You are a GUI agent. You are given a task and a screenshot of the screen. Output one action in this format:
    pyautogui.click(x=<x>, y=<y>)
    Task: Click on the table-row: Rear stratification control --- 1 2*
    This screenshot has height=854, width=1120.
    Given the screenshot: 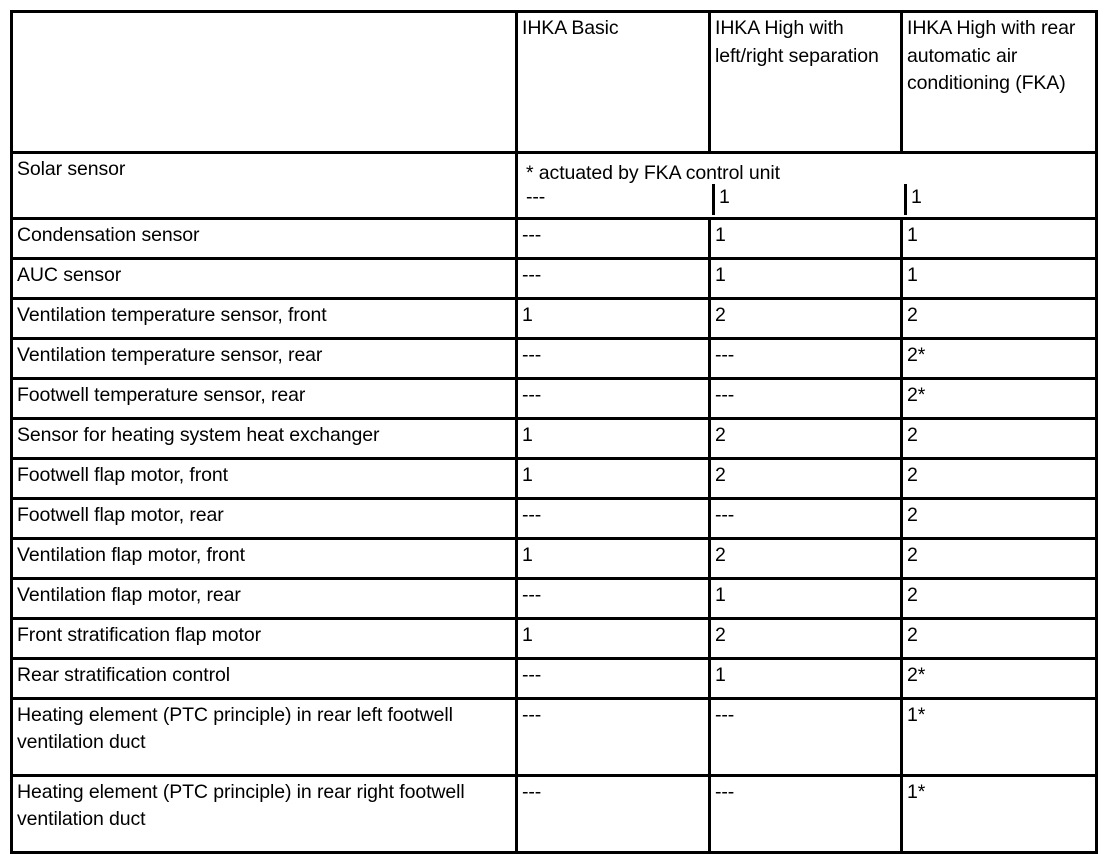 What is the action you would take?
    pyautogui.click(x=554, y=678)
    